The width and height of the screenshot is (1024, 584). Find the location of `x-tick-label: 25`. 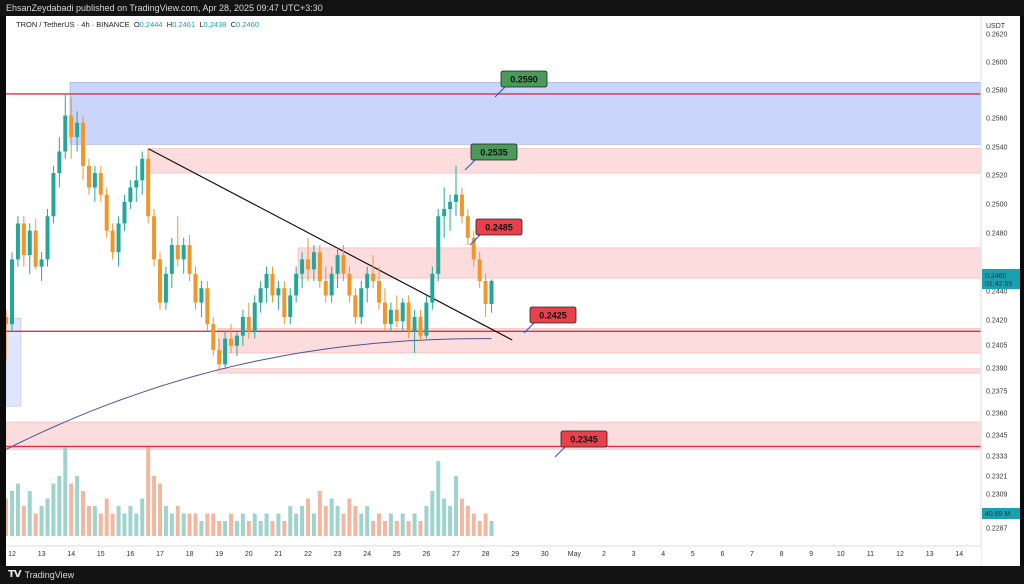

x-tick-label: 25 is located at coordinates (397, 554).